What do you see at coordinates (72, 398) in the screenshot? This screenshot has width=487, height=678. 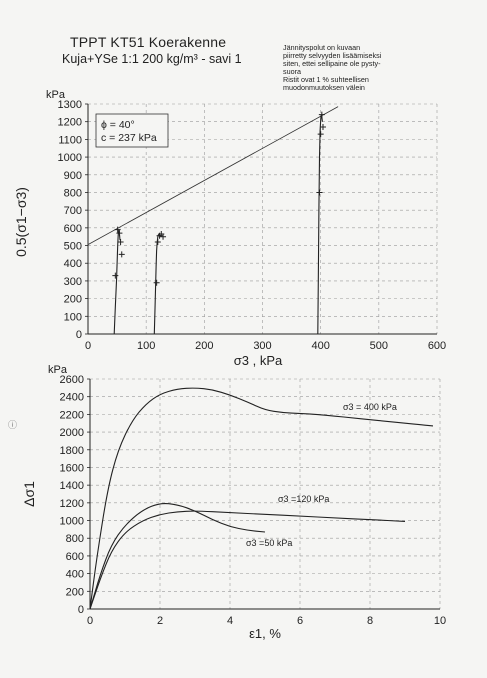 I see `y-tick-label: 2400` at bounding box center [72, 398].